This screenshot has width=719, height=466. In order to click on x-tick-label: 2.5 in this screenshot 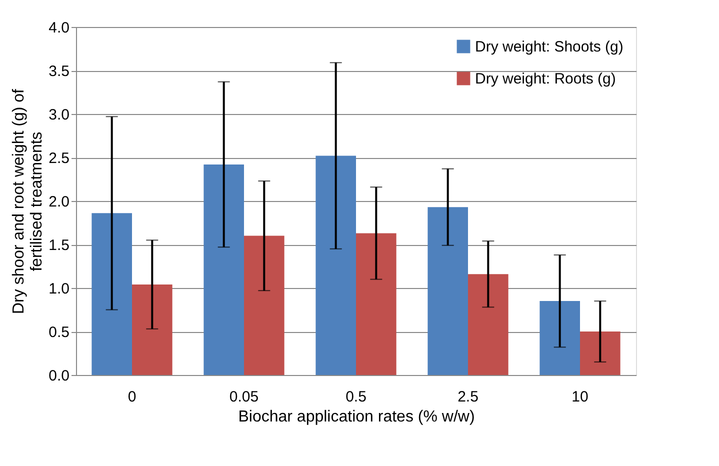, I will do `click(468, 397)`.